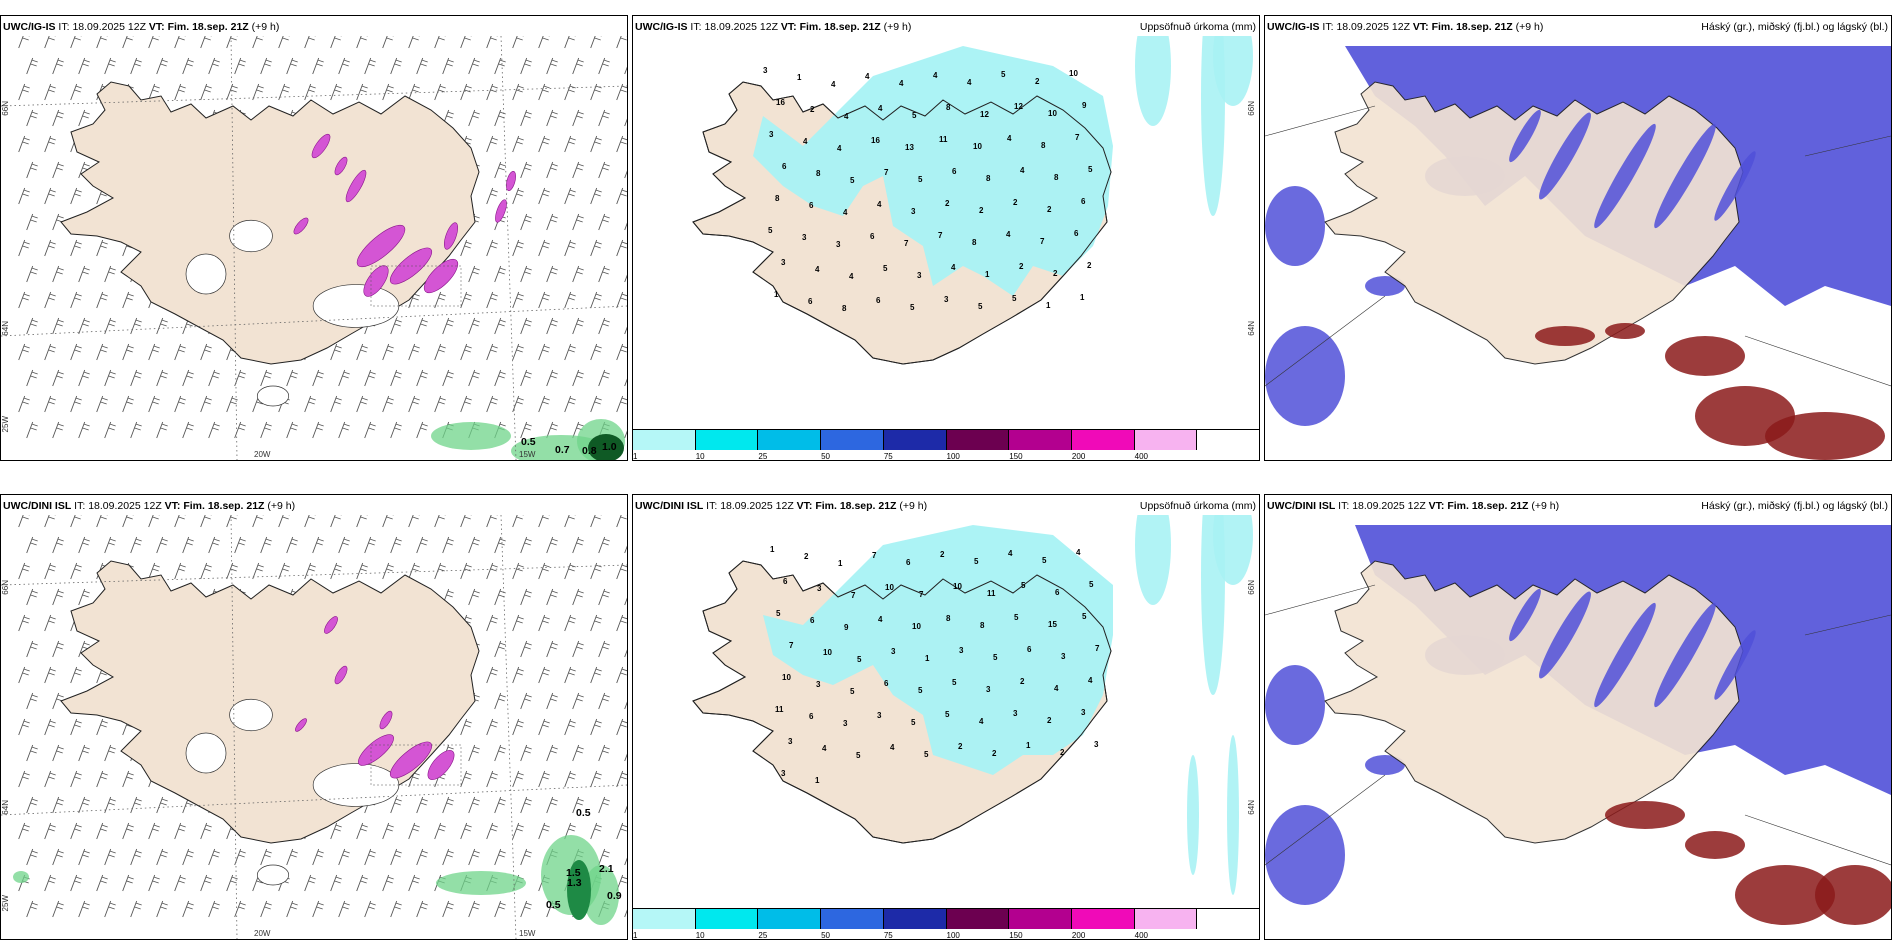 The image size is (1900, 950). Describe the element at coordinates (589, 451) in the screenshot. I see `wind-value: 0.8` at that location.